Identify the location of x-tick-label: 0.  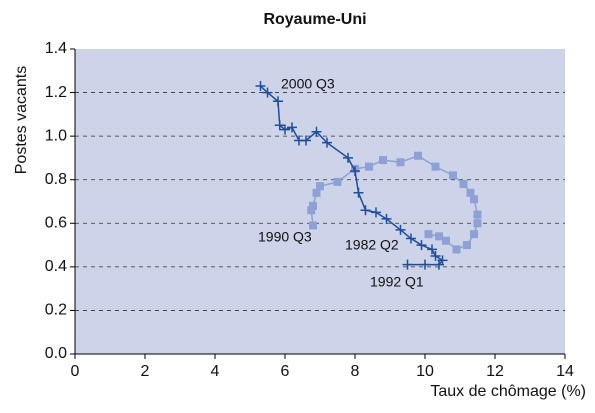
(75, 371).